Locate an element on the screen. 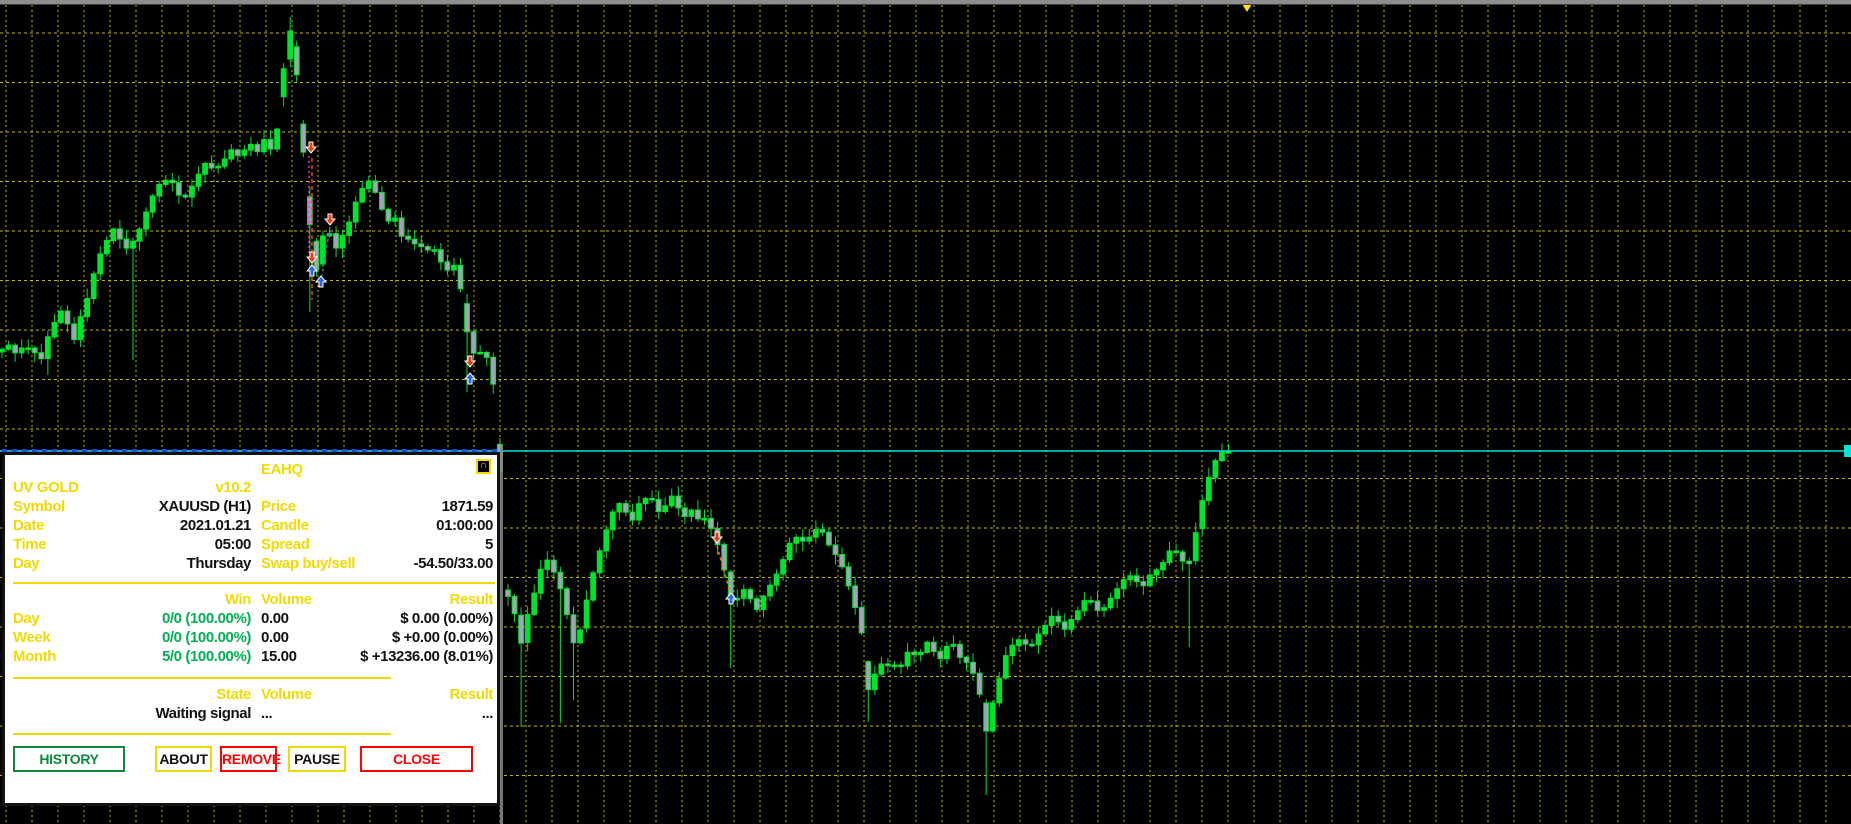  stats-result: $ 0.00 (0.00%) is located at coordinates (446, 618).